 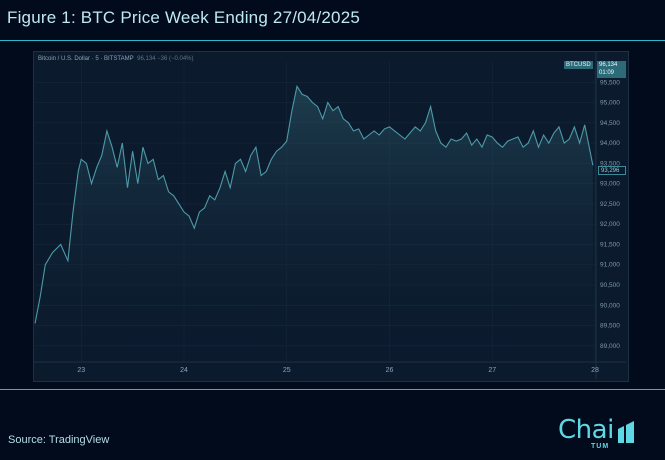 What do you see at coordinates (608, 65) in the screenshot?
I see `price-label: 96,134` at bounding box center [608, 65].